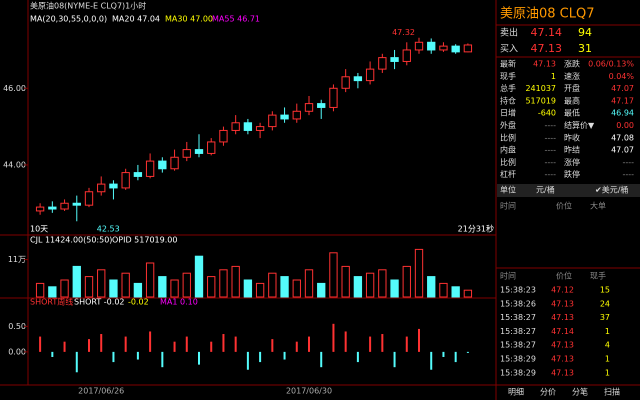 The height and width of the screenshot is (400, 640). I want to click on panel-text: 日增, so click(508, 113).